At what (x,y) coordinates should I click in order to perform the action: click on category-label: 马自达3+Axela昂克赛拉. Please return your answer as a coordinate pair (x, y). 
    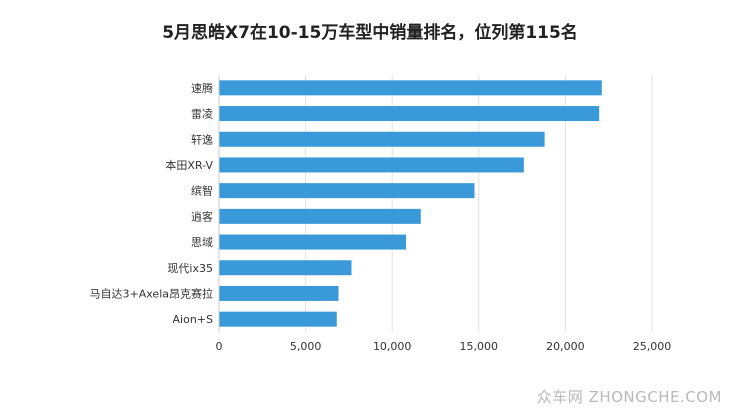
    Looking at the image, I should click on (151, 293).